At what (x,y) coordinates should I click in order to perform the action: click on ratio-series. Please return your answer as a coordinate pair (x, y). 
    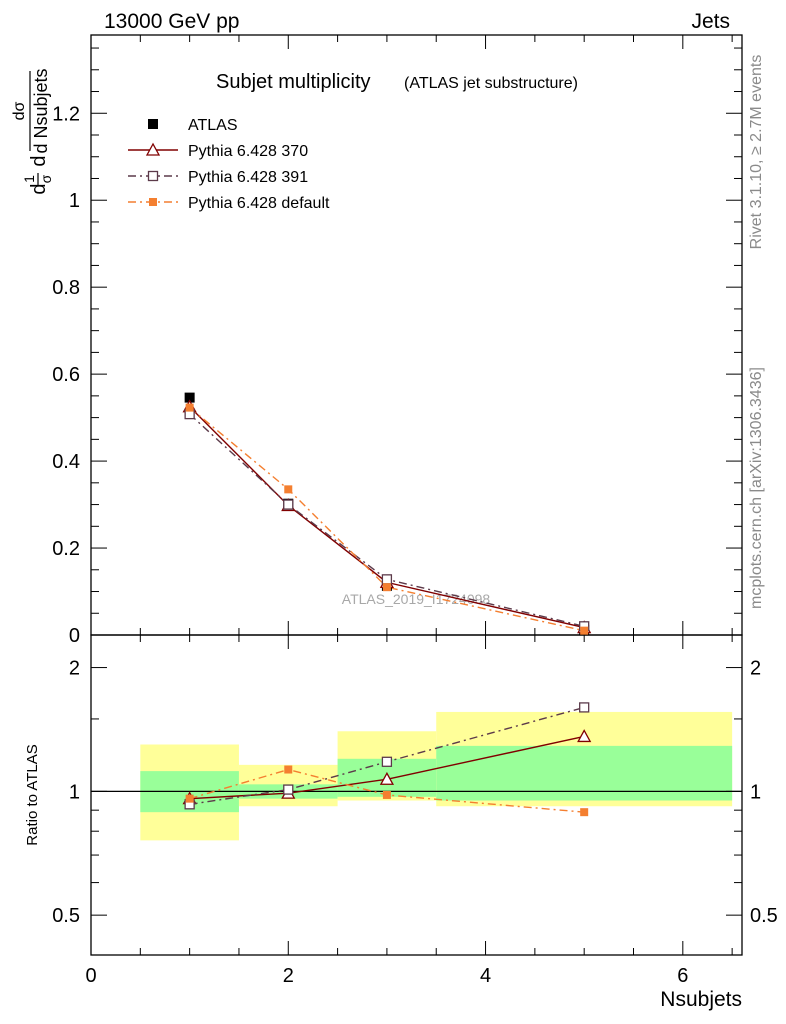
    Looking at the image, I should click on (387, 759).